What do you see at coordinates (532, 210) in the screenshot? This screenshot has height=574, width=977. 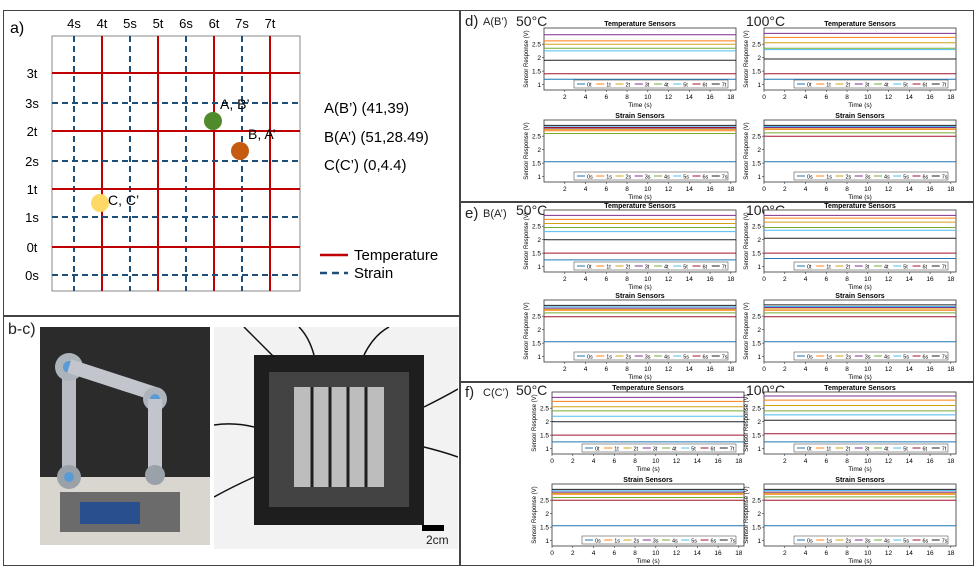 I see `row-e-temp-50: 50°C` at bounding box center [532, 210].